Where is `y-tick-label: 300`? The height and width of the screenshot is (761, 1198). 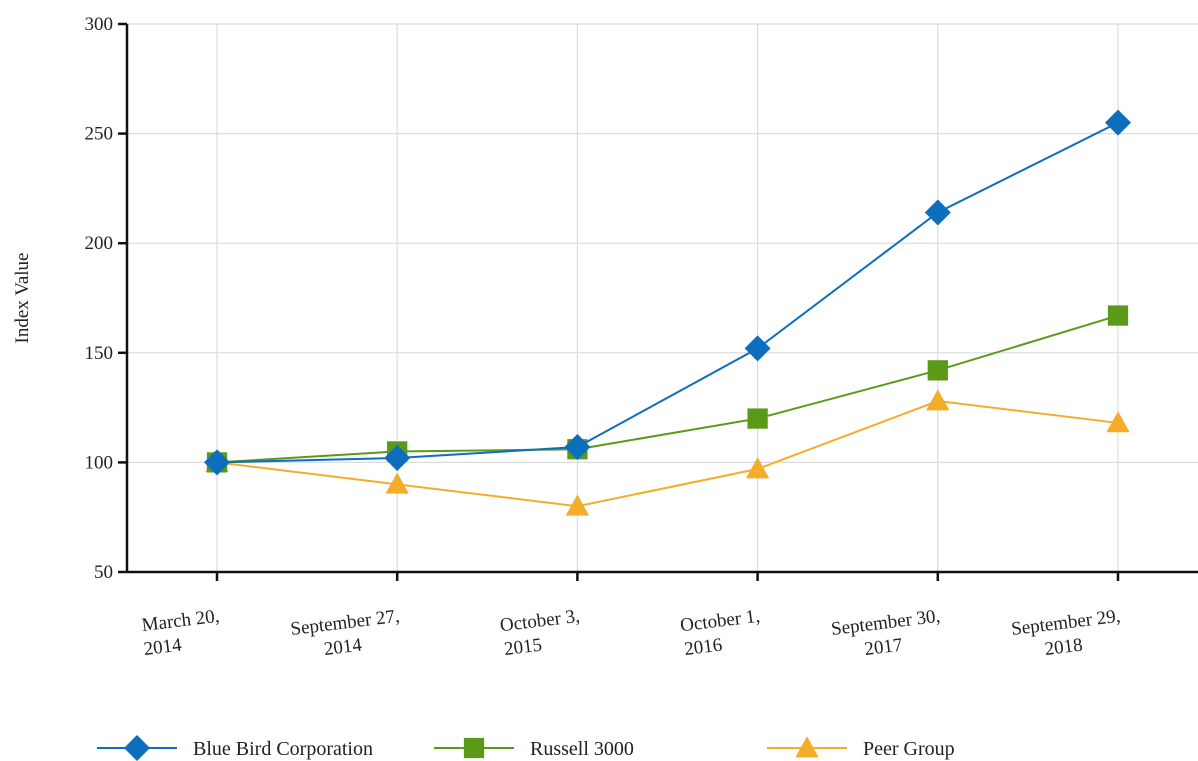
y-tick-label: 300 is located at coordinates (99, 24).